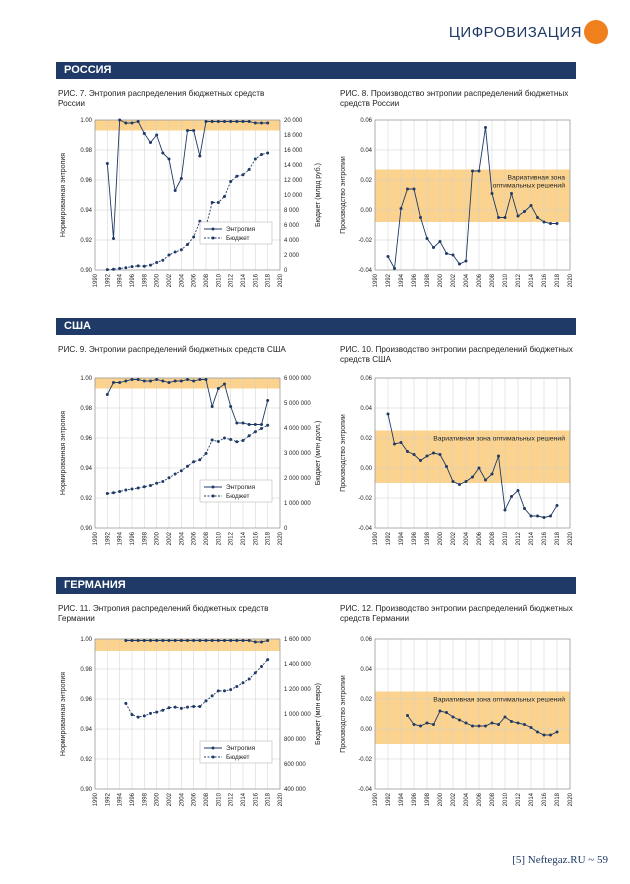  Describe the element at coordinates (571, 538) in the screenshot. I see `x-tick-label: 2020` at that location.